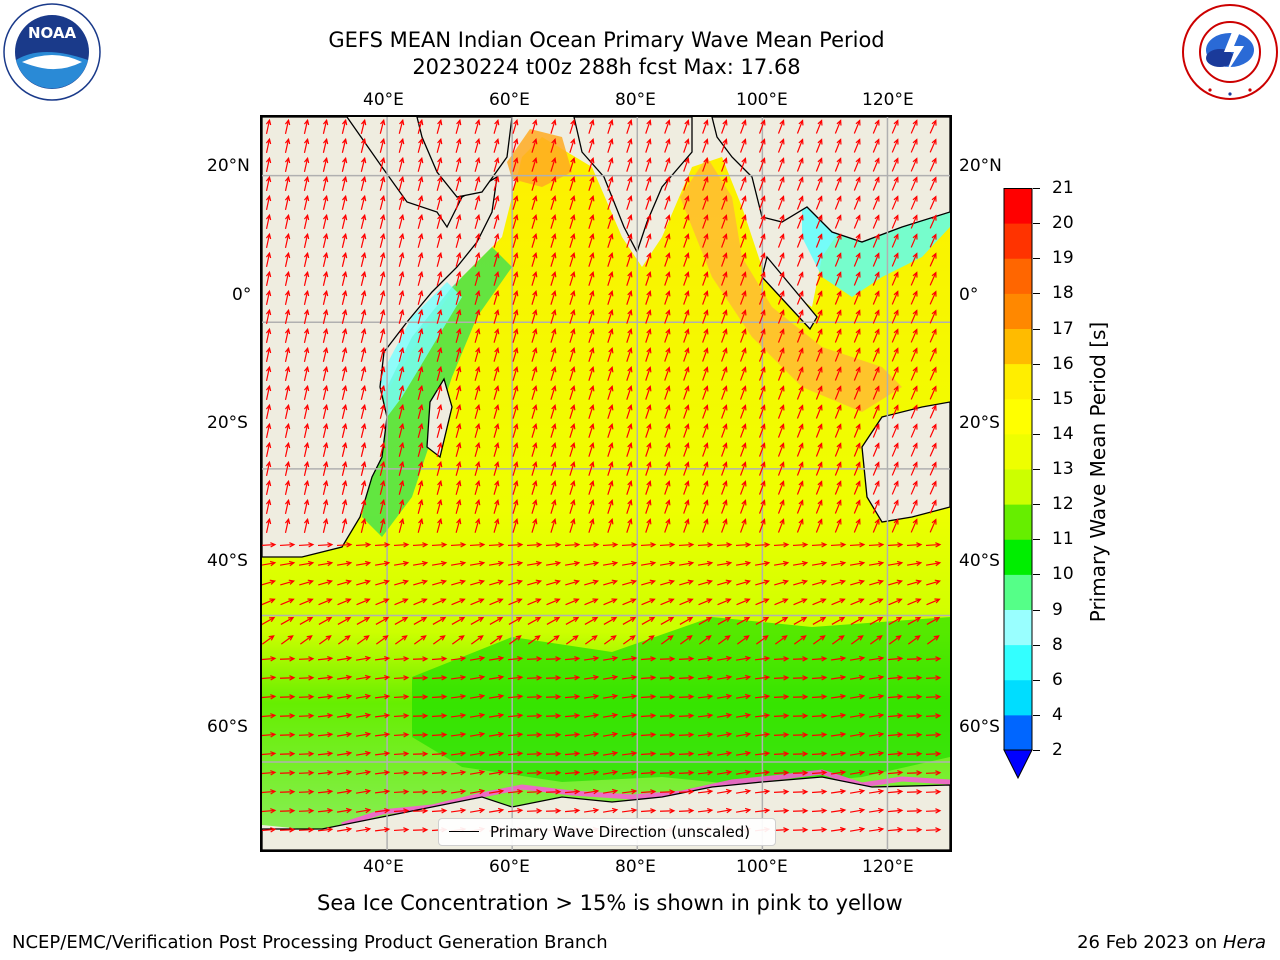 The width and height of the screenshot is (1280, 960). What do you see at coordinates (52, 33) in the screenshot?
I see `noaa-logo-text: NOAA` at bounding box center [52, 33].